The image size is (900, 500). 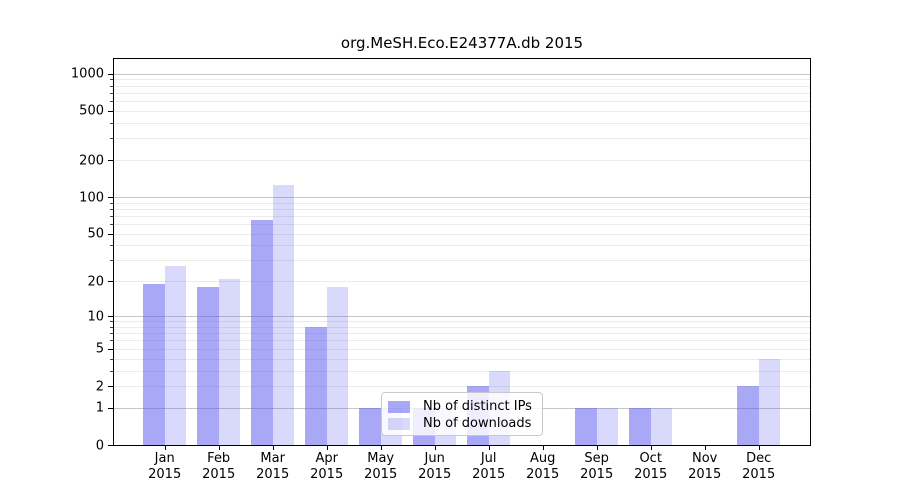 I want to click on x-tick-label: Aug 2015, so click(x=543, y=466).